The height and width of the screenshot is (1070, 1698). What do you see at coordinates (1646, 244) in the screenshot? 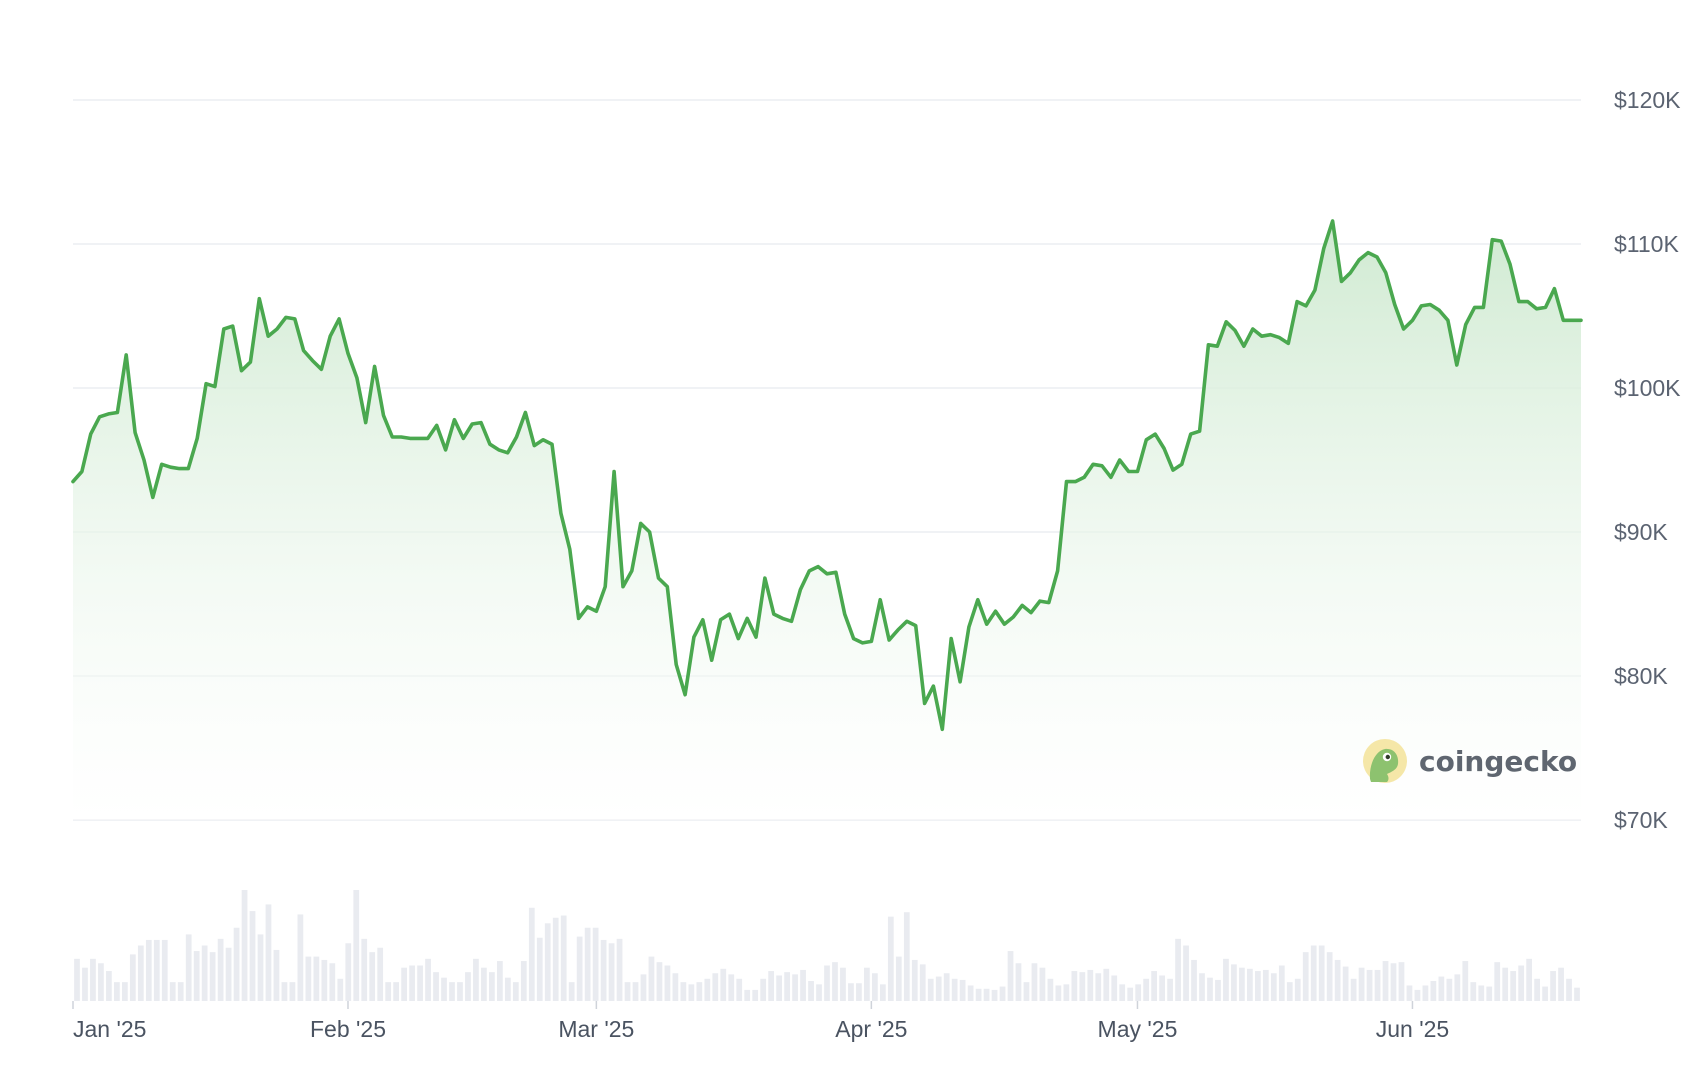
I see `y-tick-label: $110K` at bounding box center [1646, 244].